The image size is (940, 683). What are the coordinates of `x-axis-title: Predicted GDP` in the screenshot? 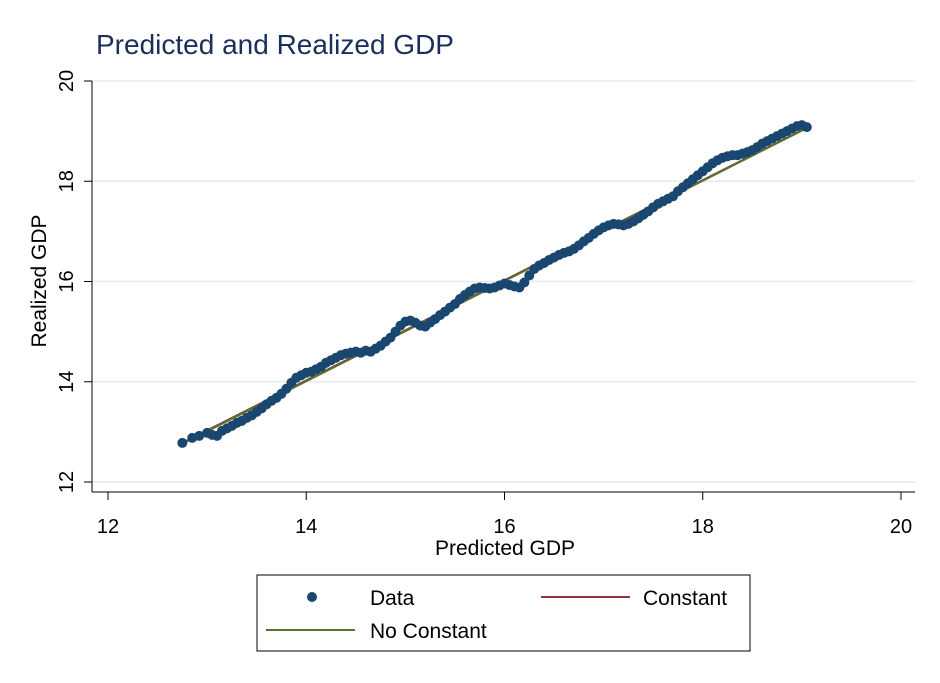 It's located at (505, 548).